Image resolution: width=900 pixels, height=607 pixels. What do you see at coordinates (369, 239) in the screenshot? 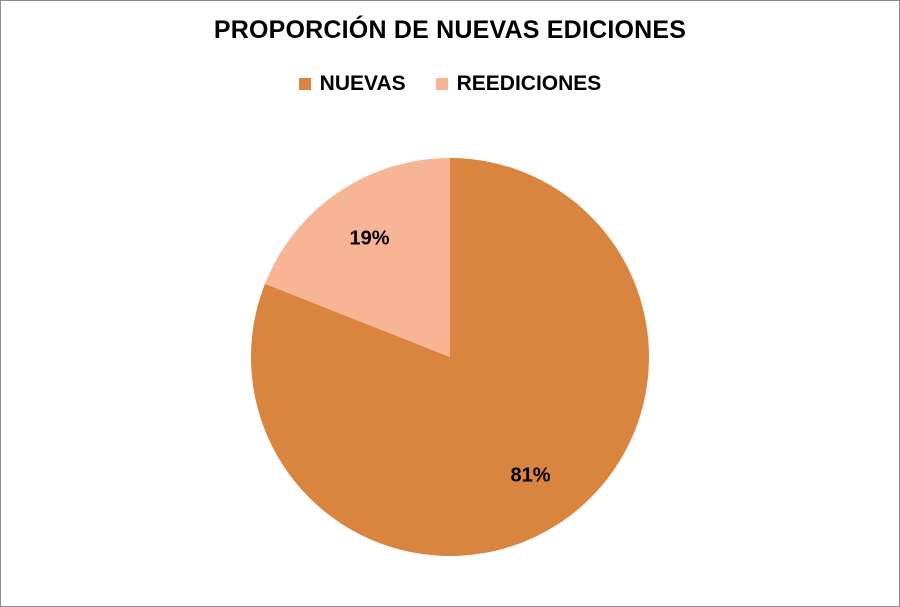
I see `pie-label-reediciones: 19%` at bounding box center [369, 239].